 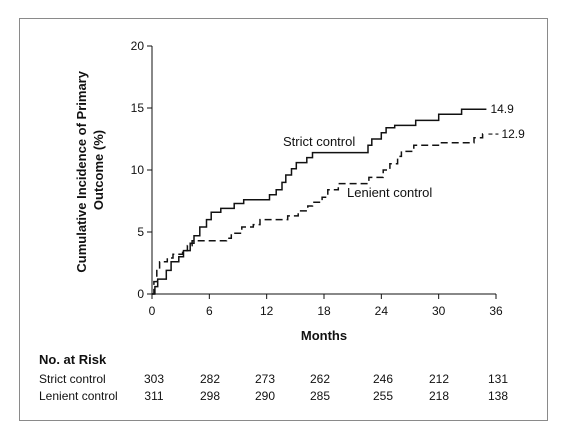 What do you see at coordinates (98, 170) in the screenshot?
I see `y-axis-title-line-2: Outcome (%)` at bounding box center [98, 170].